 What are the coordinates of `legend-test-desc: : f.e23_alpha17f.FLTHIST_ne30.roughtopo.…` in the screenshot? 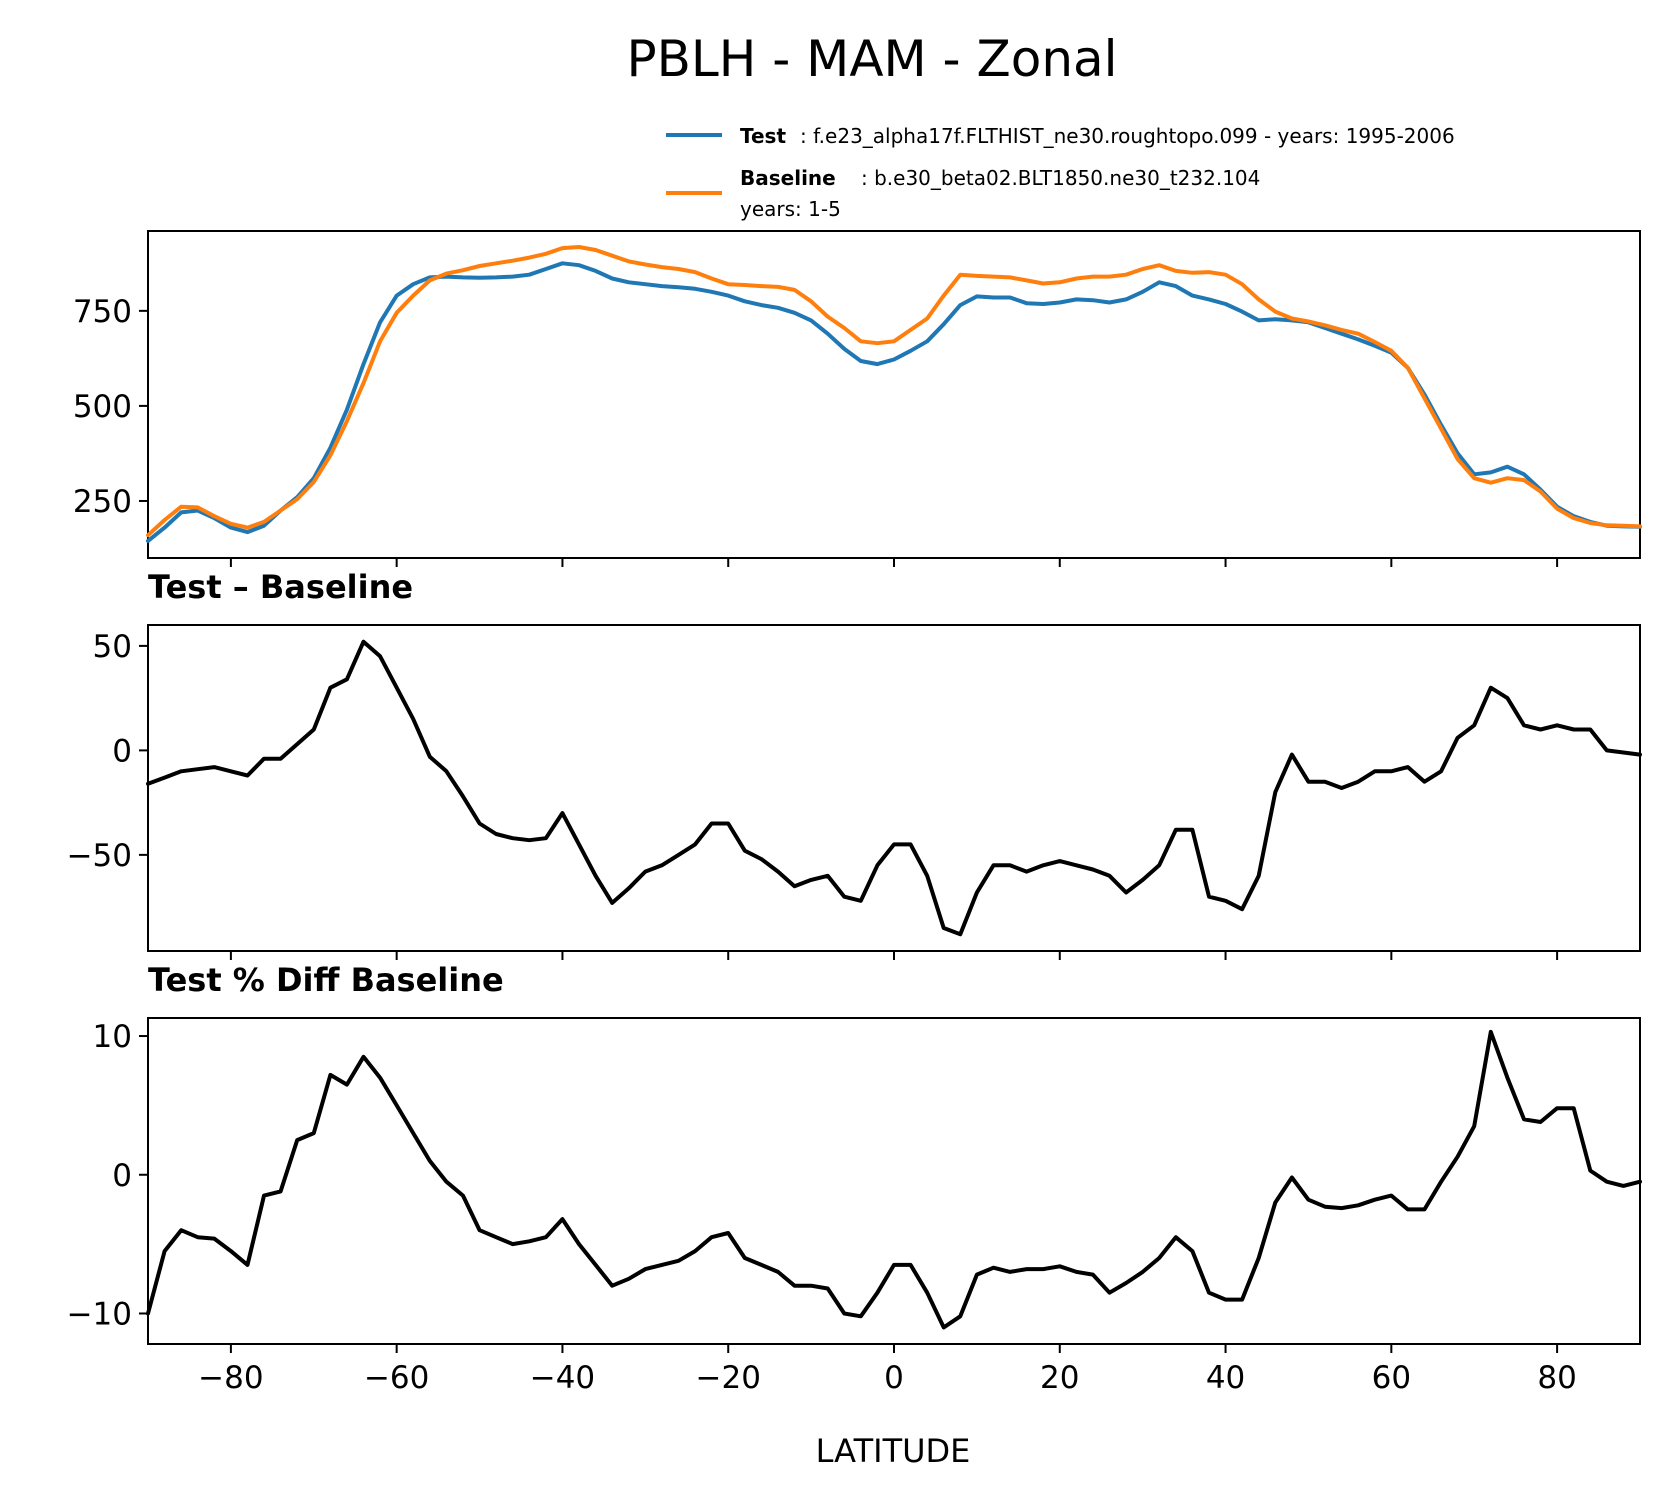 It's located at (1127, 136).